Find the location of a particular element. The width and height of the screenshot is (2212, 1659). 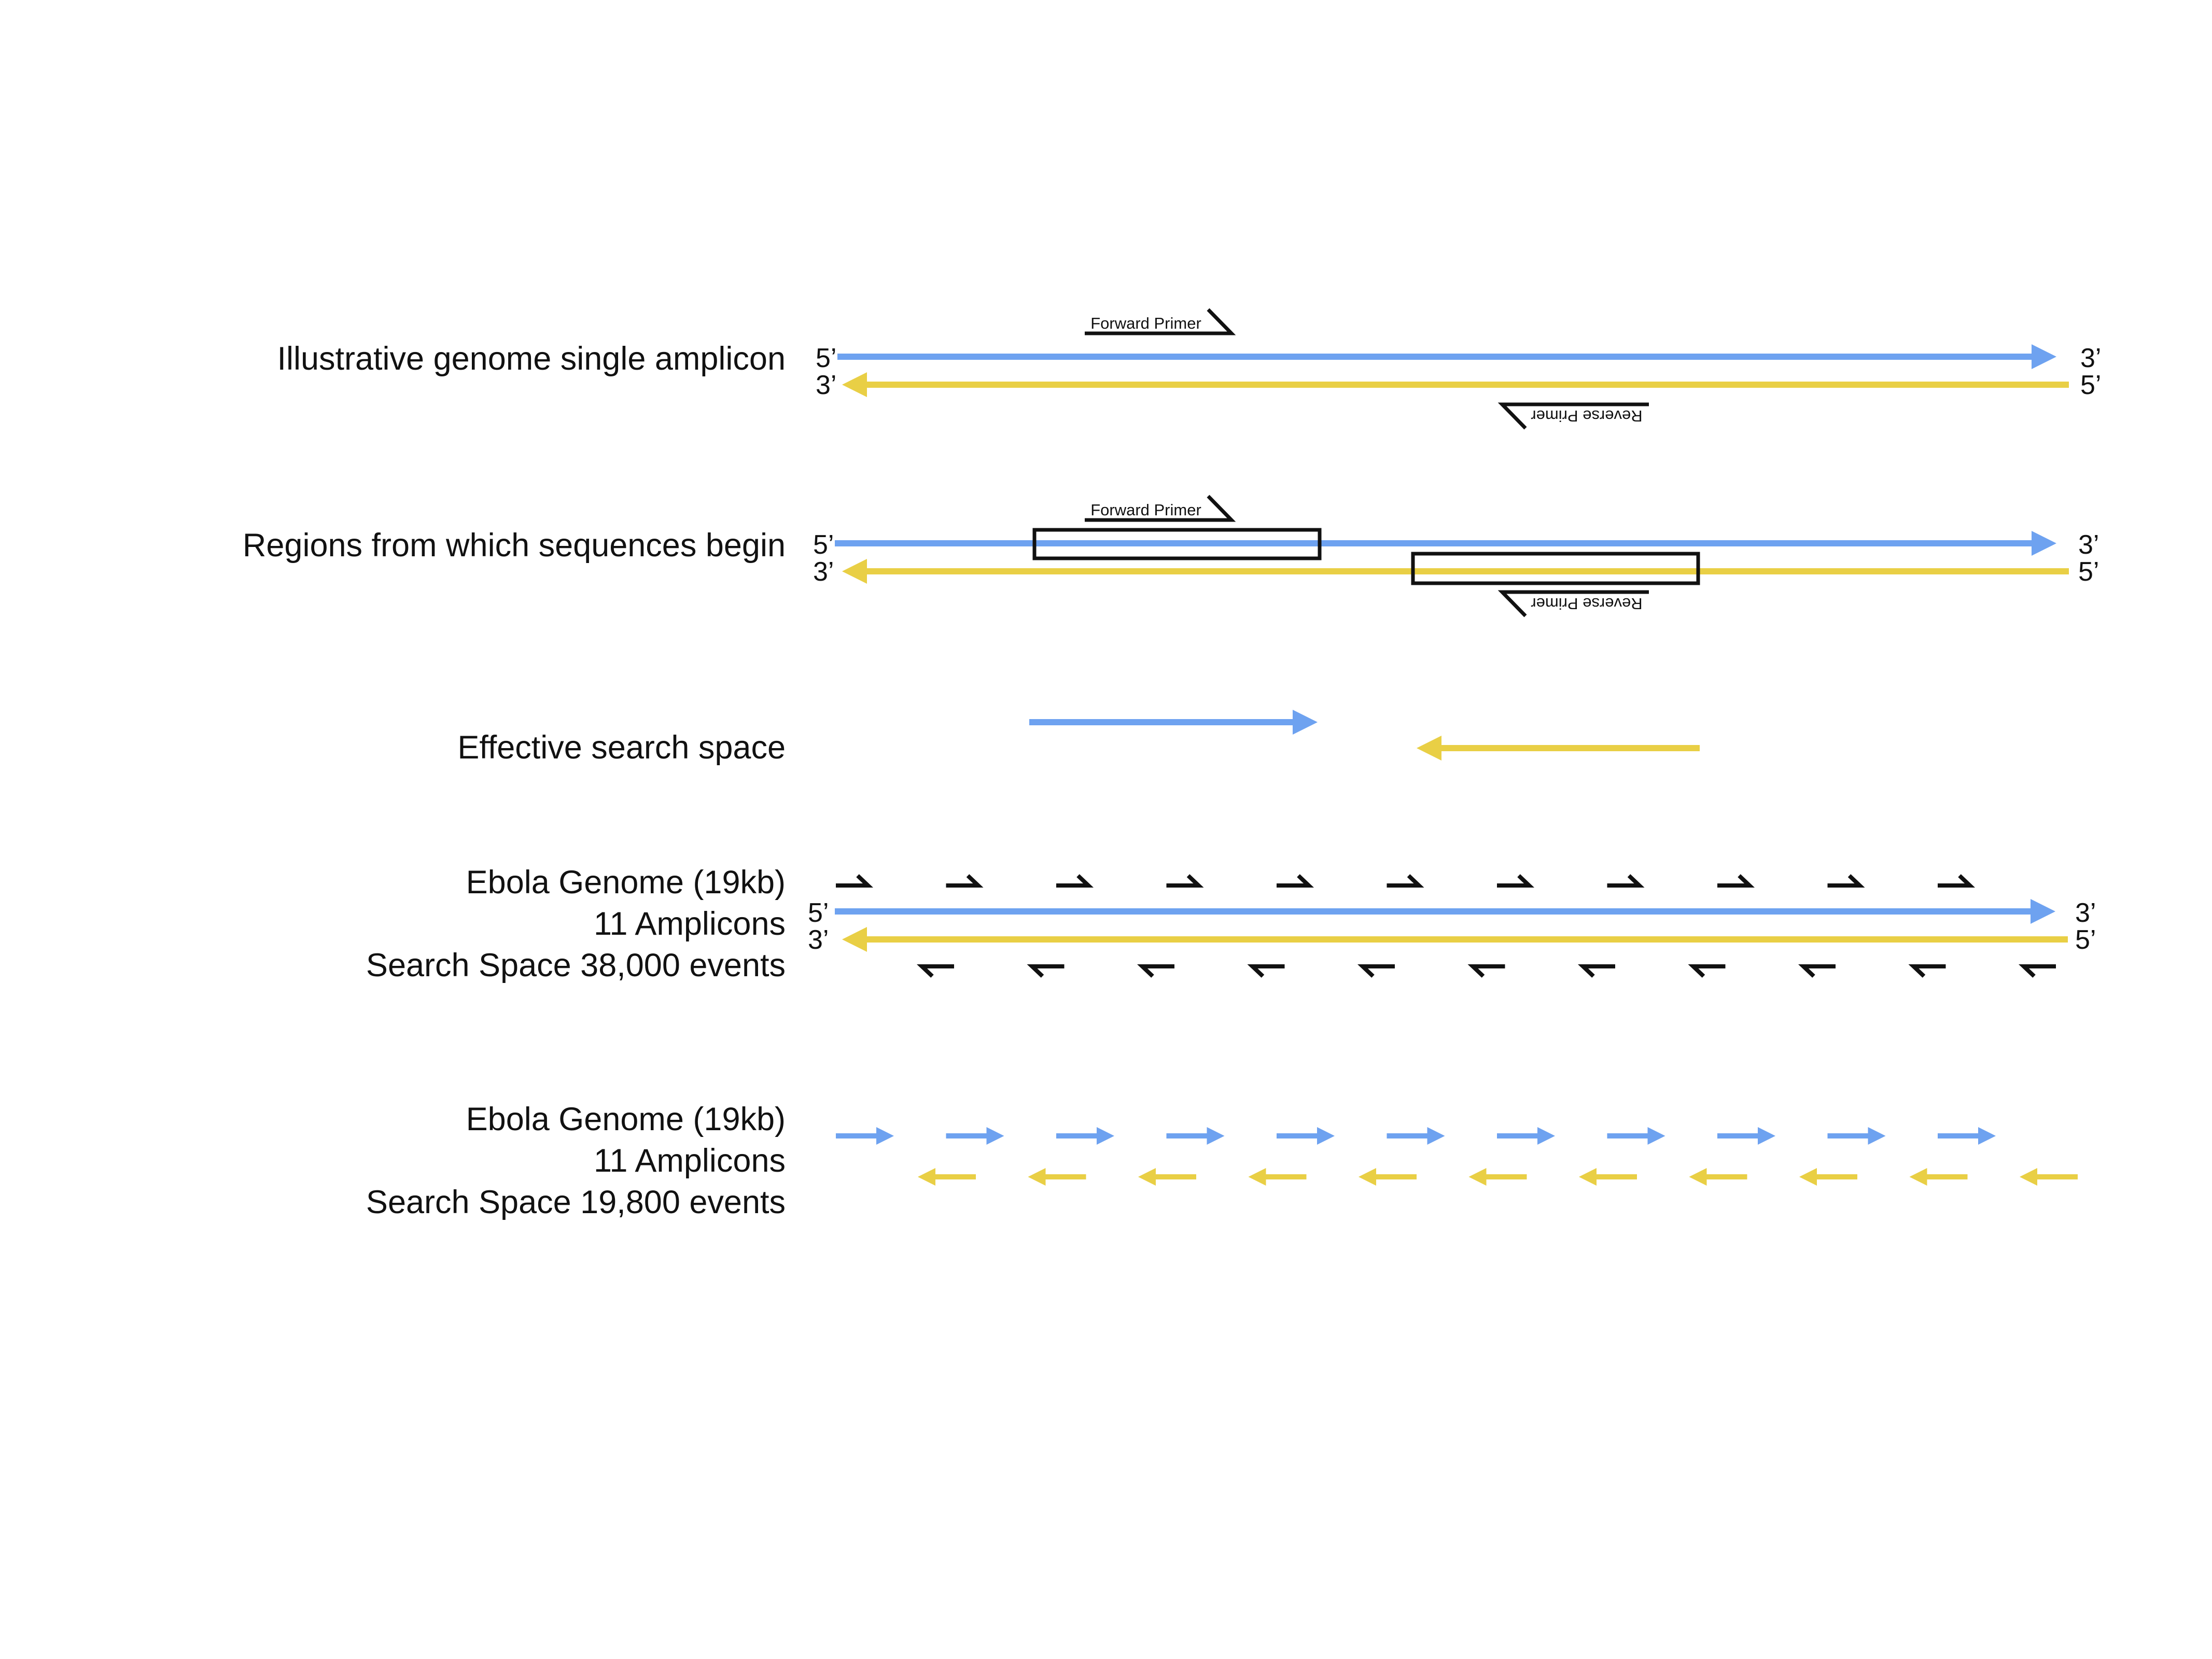

forward-primer-set is located at coordinates (1406, 881).